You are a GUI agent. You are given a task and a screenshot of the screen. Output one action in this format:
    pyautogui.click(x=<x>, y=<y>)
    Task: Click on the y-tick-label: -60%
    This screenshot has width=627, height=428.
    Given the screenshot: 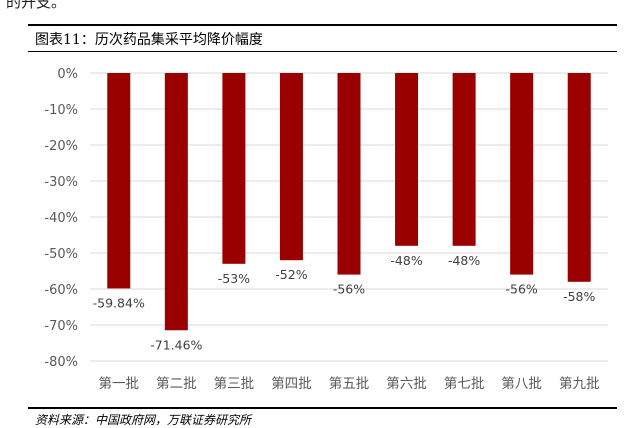 What is the action you would take?
    pyautogui.click(x=61, y=290)
    